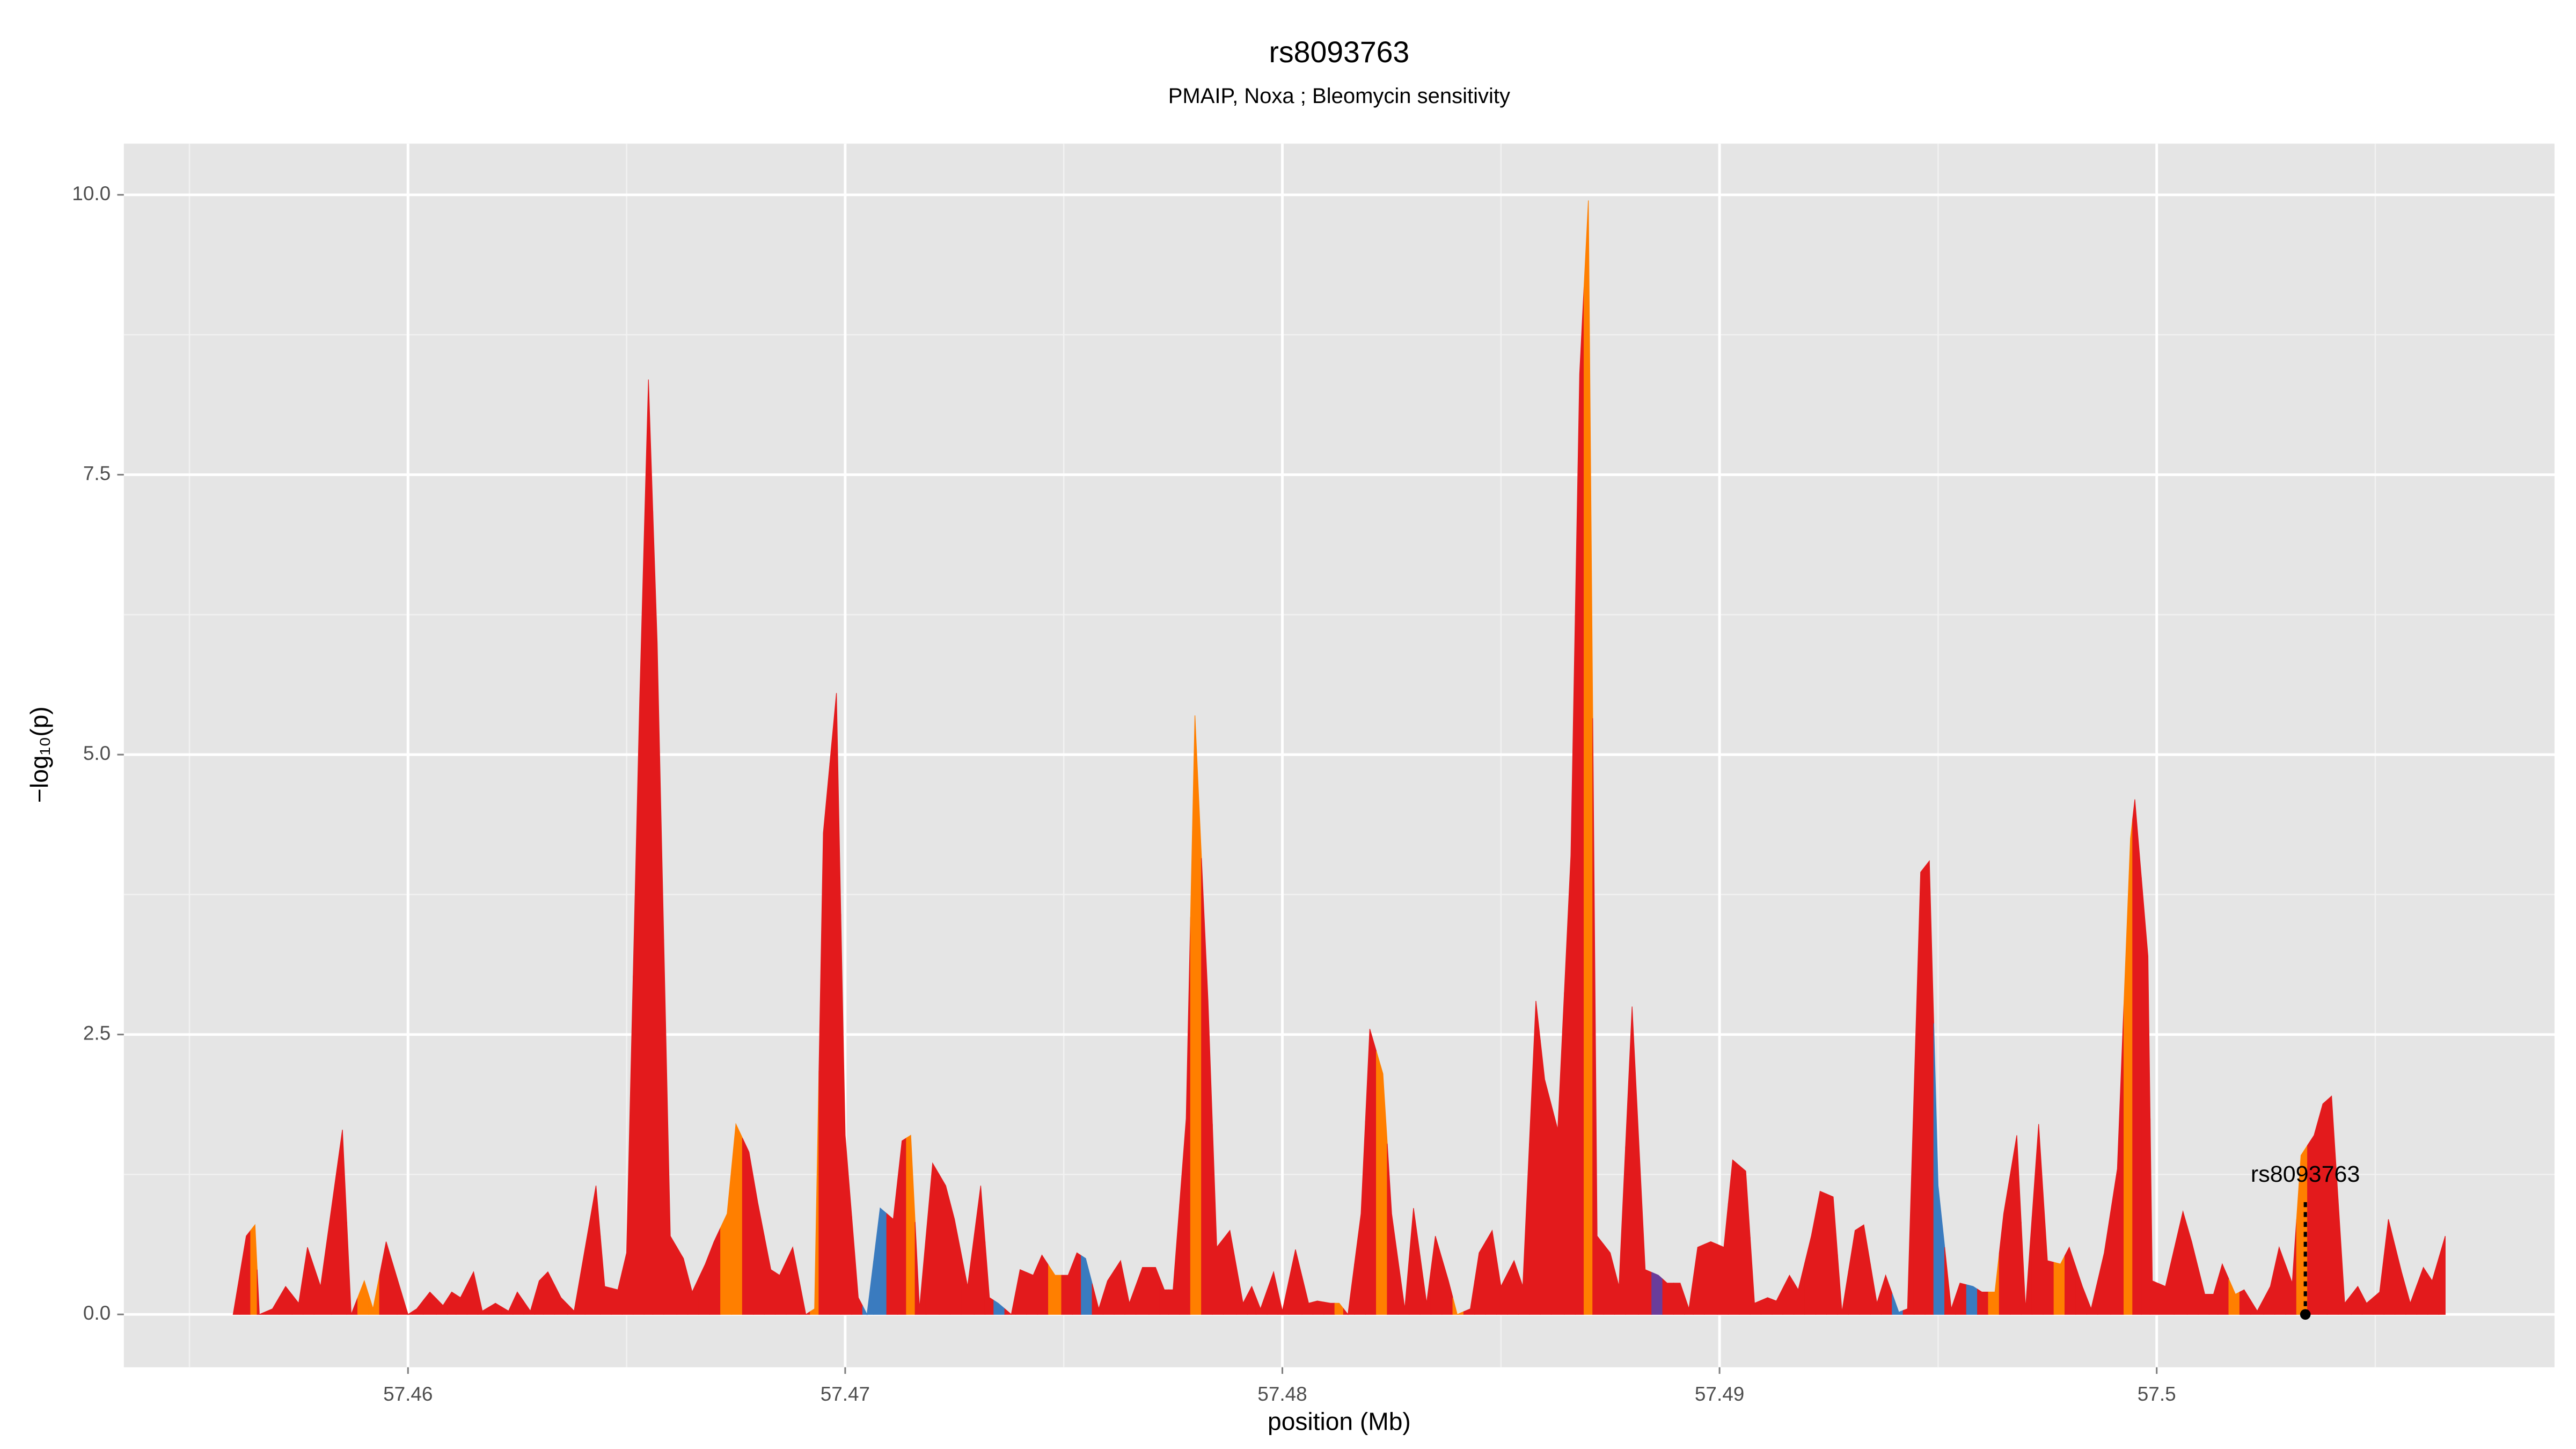  Describe the element at coordinates (97, 473) in the screenshot. I see `y-tick-label: 7.5` at that location.